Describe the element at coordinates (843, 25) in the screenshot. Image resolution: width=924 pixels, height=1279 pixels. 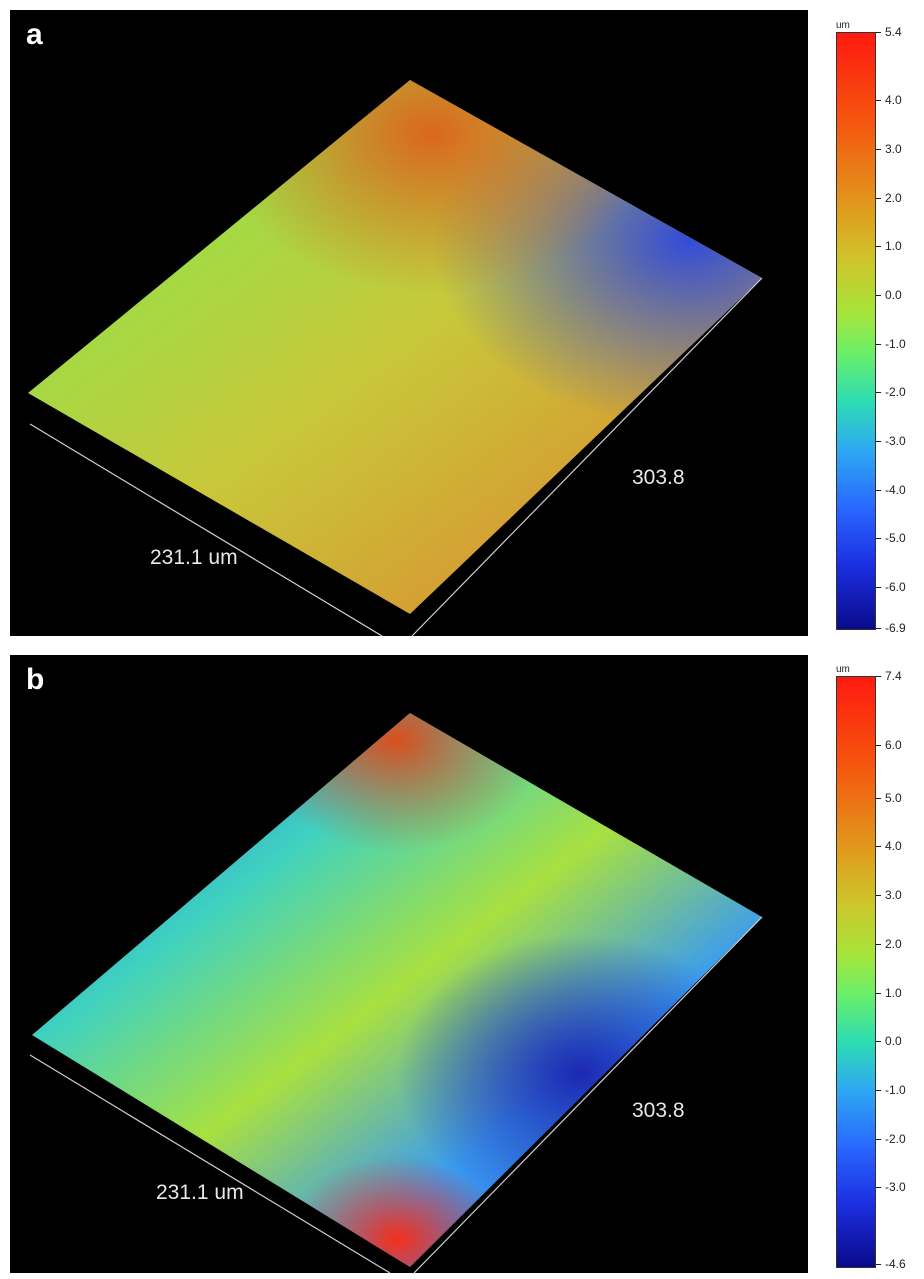
I see `colorbar-unit-a: um` at that location.